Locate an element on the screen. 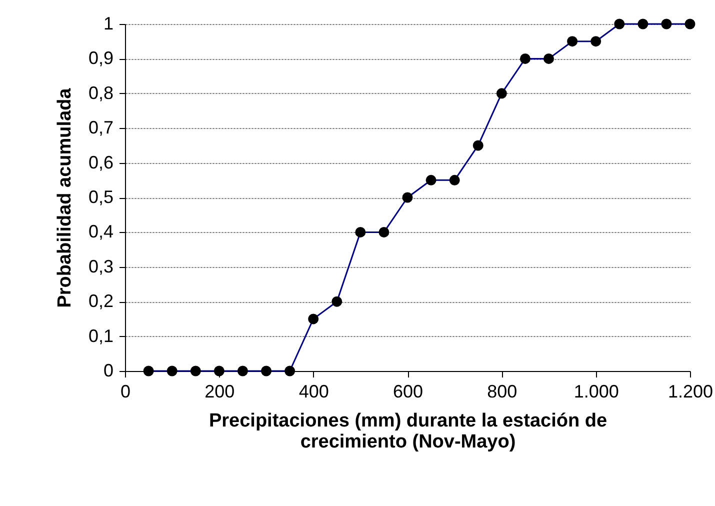 The image size is (715, 506). x-tick-label: 800 is located at coordinates (502, 392).